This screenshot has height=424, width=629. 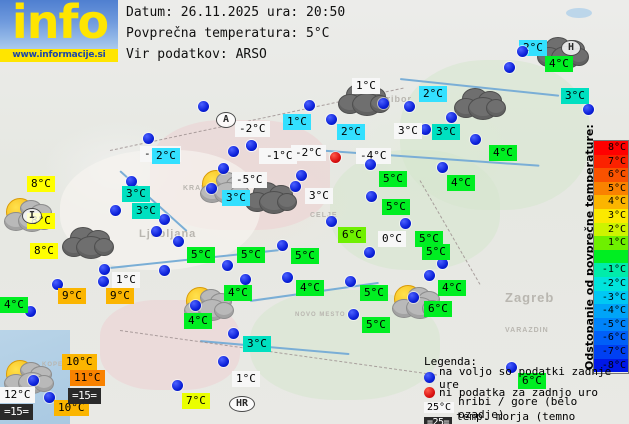 I want to click on temperature-chip: 0°C, so click(x=392, y=239).